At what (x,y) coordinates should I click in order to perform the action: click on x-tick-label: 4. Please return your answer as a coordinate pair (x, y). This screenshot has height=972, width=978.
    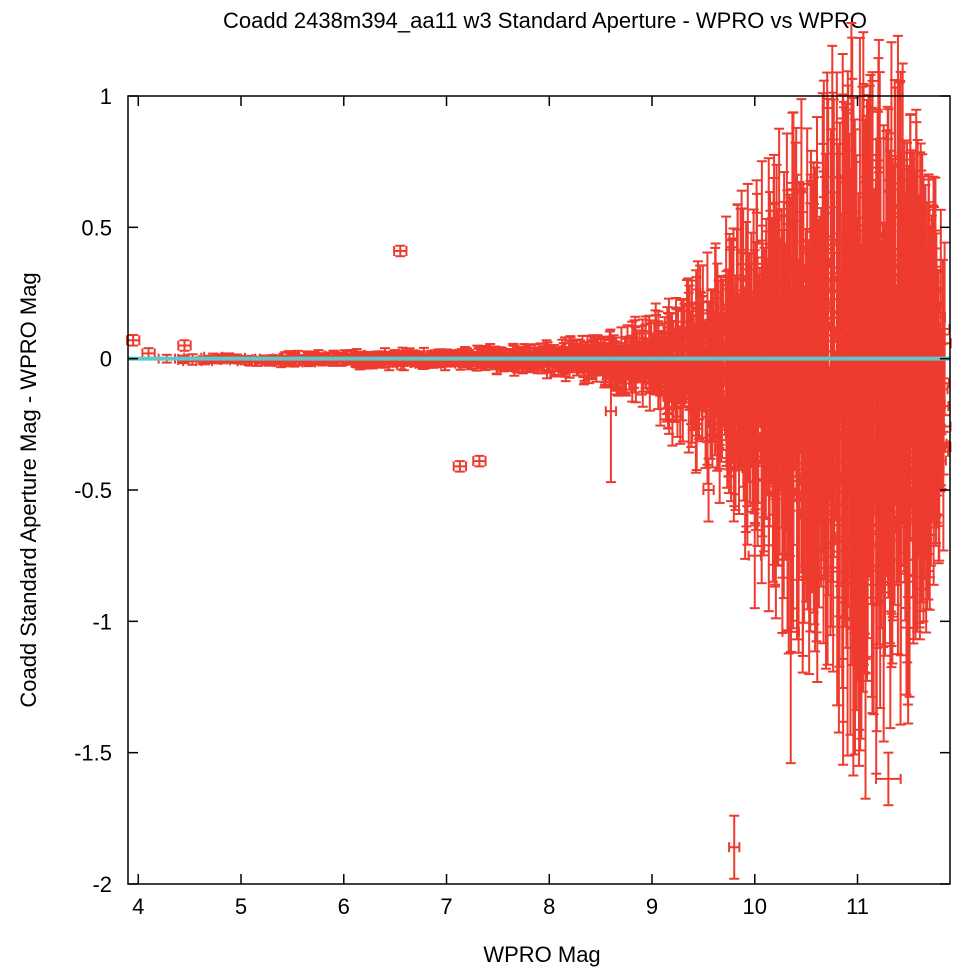
    Looking at the image, I should click on (138, 906).